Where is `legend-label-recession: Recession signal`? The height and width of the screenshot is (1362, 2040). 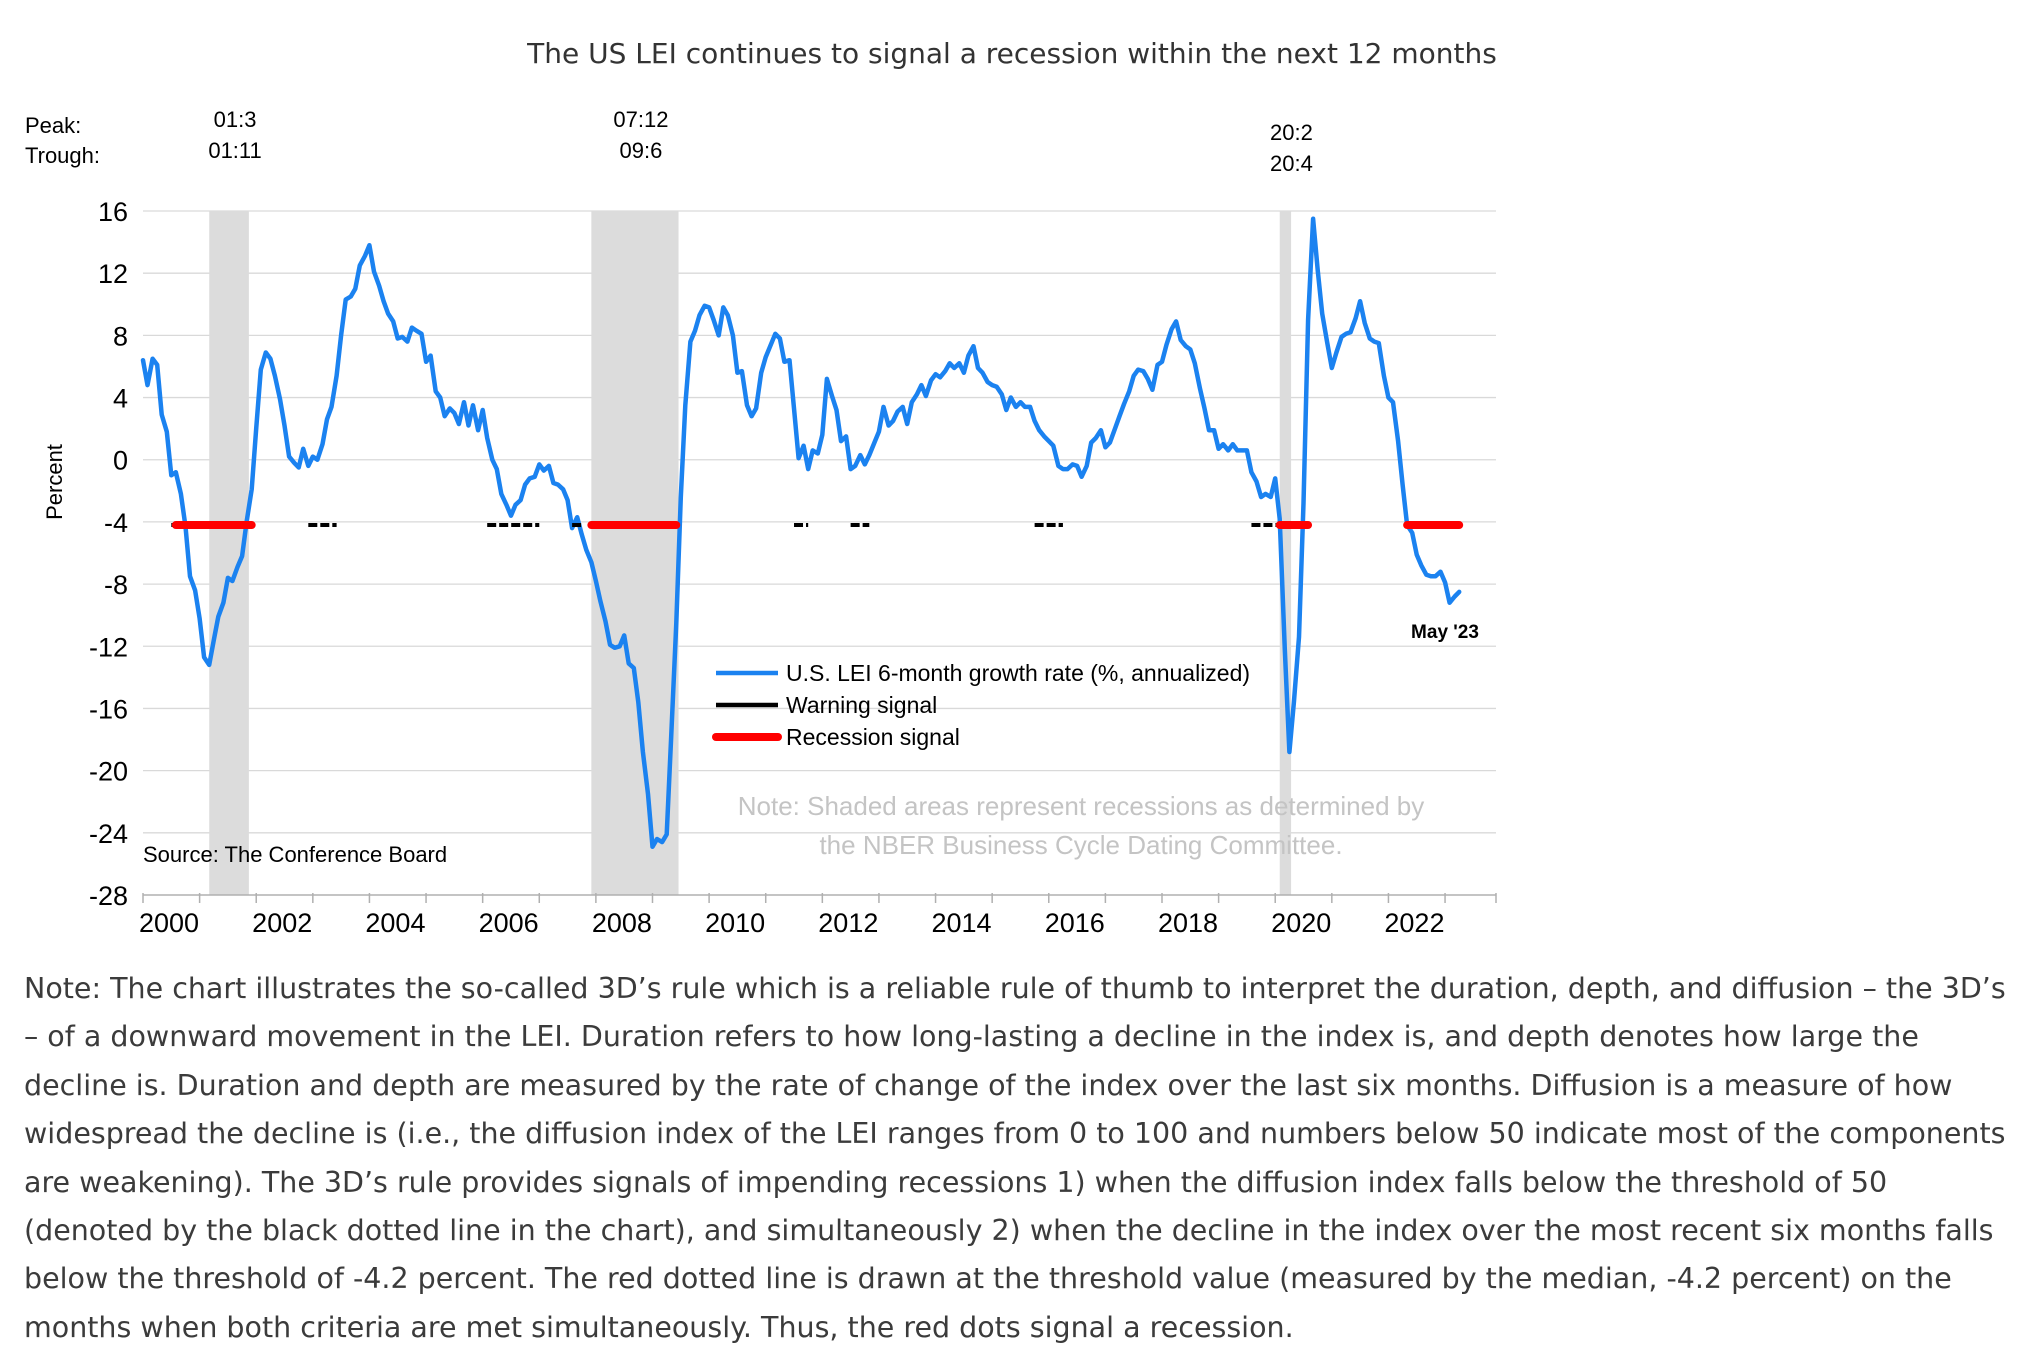
legend-label-recession: Recession signal is located at coordinates (873, 737).